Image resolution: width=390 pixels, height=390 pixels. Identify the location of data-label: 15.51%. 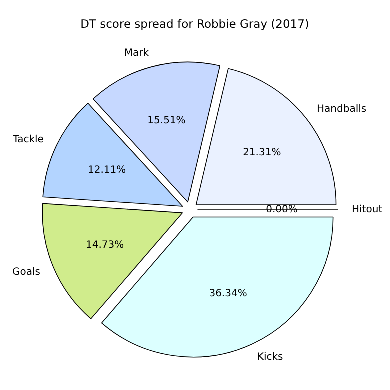
(167, 121).